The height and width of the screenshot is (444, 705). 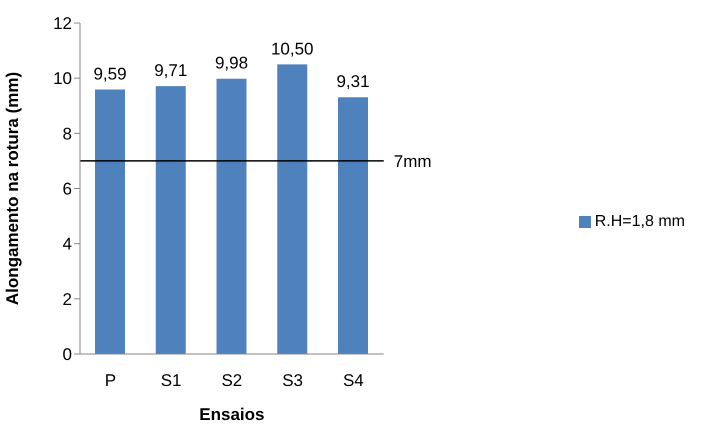 I want to click on data-label: 9,71, so click(x=171, y=70).